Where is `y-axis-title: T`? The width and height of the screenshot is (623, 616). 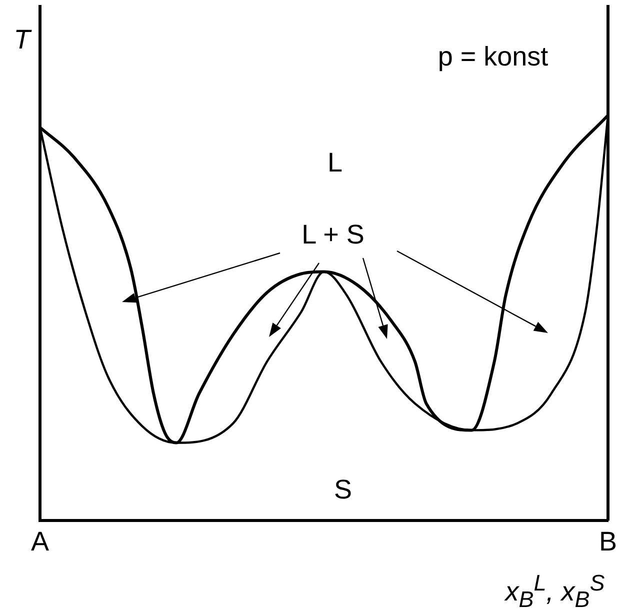
y-axis-title: T is located at coordinates (22, 39).